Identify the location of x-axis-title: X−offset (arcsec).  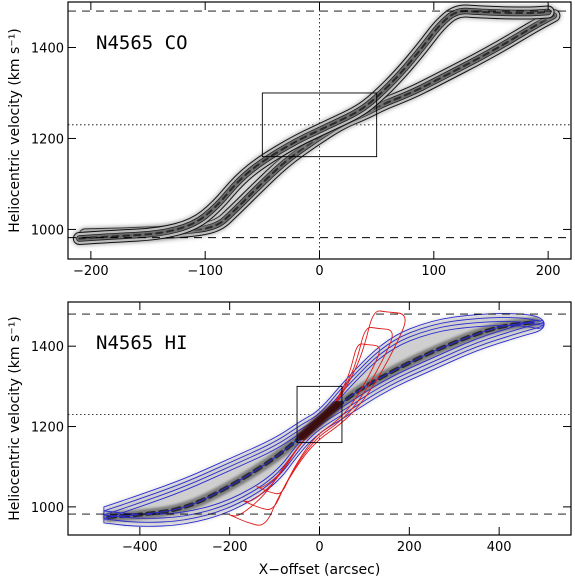
(320, 570).